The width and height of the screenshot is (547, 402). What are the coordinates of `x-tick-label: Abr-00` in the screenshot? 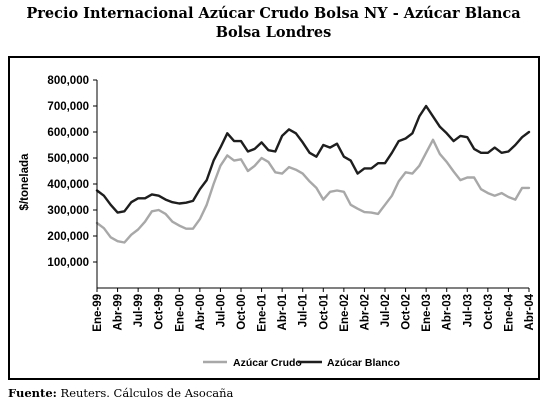 It's located at (201, 312).